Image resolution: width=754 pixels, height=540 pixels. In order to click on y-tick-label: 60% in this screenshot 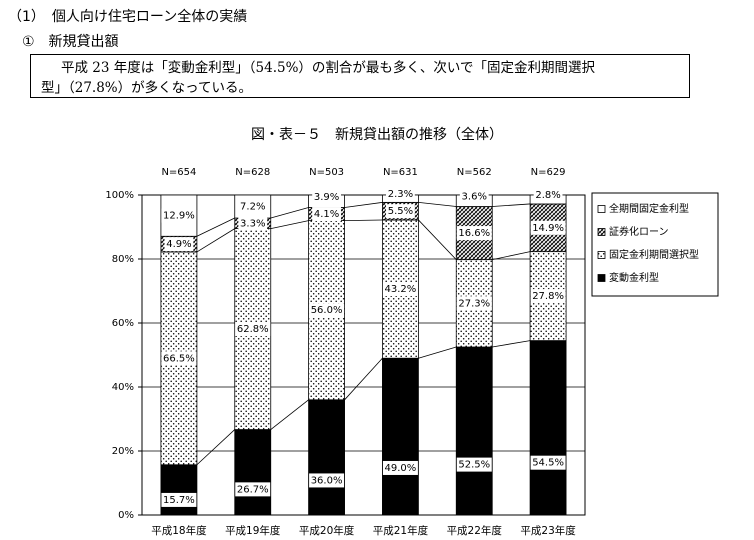, I will do `click(123, 323)`.